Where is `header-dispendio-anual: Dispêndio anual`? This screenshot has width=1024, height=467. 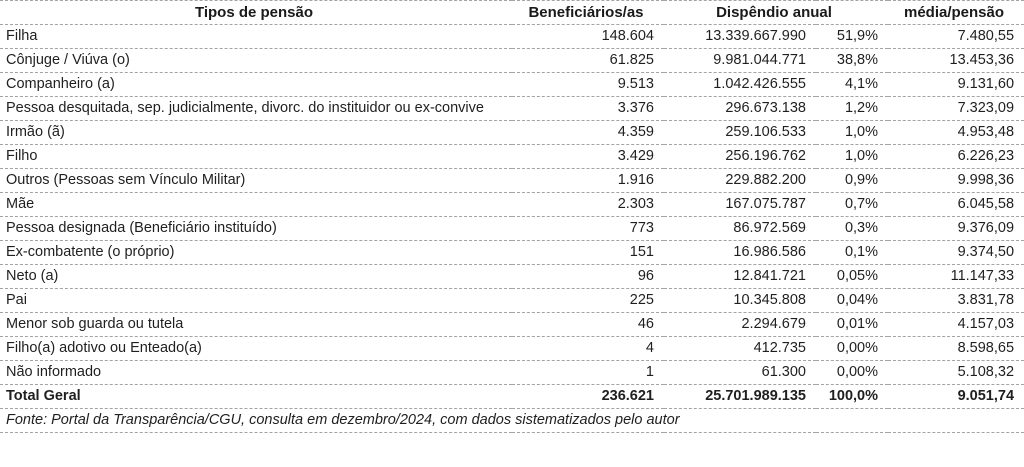
header-dispendio-anual: Dispêndio anual is located at coordinates (776, 12).